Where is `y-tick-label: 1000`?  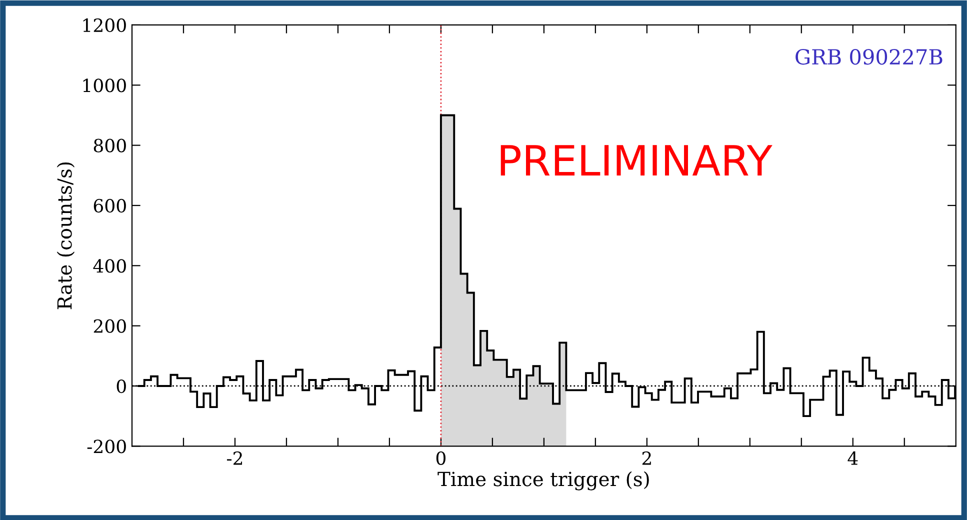
y-tick-label: 1000 is located at coordinates (104, 85).